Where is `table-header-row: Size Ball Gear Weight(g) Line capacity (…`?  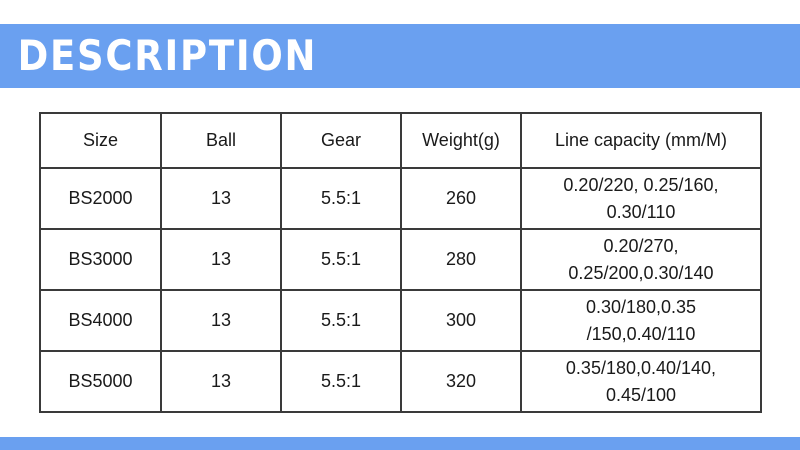 table-header-row: Size Ball Gear Weight(g) Line capacity (… is located at coordinates (400, 140).